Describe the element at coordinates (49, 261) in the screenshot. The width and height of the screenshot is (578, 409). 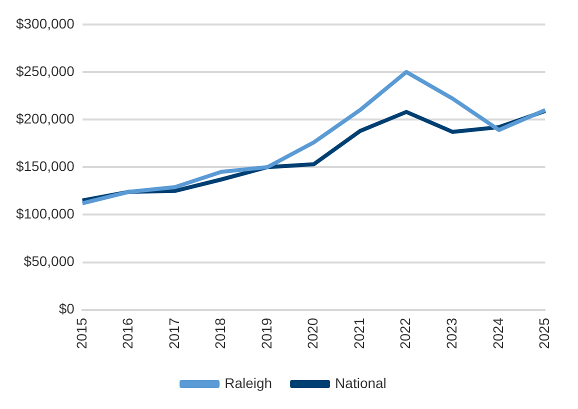
I see `y-tick-label: $50,000` at that location.